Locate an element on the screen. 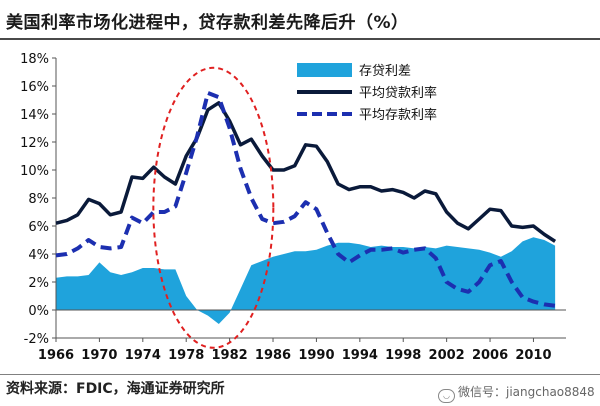  legend-label: 存贷利差 is located at coordinates (385, 71).